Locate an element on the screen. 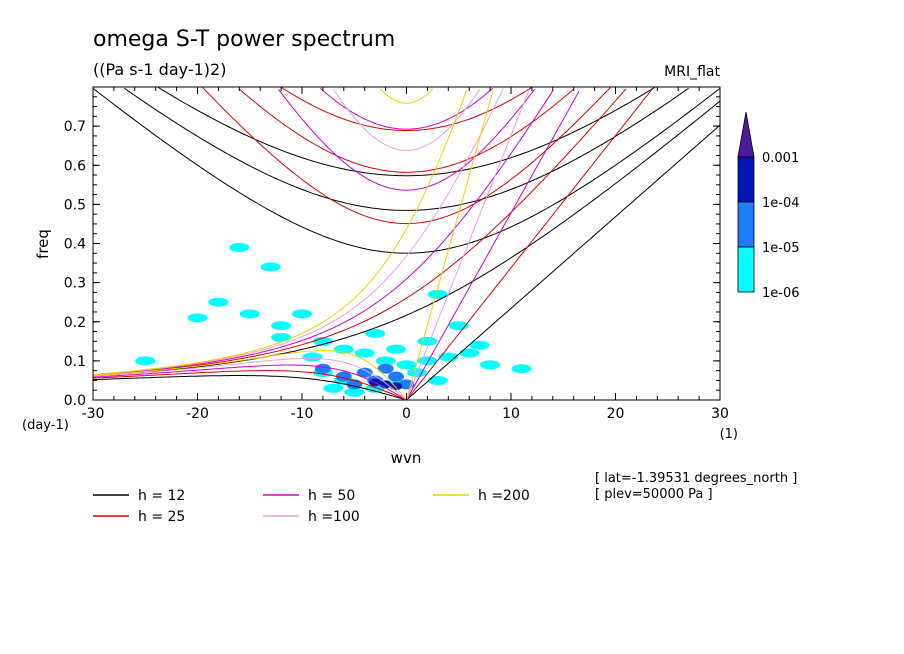  annotation-plev: [ plev=50000 Pa ] is located at coordinates (654, 494).